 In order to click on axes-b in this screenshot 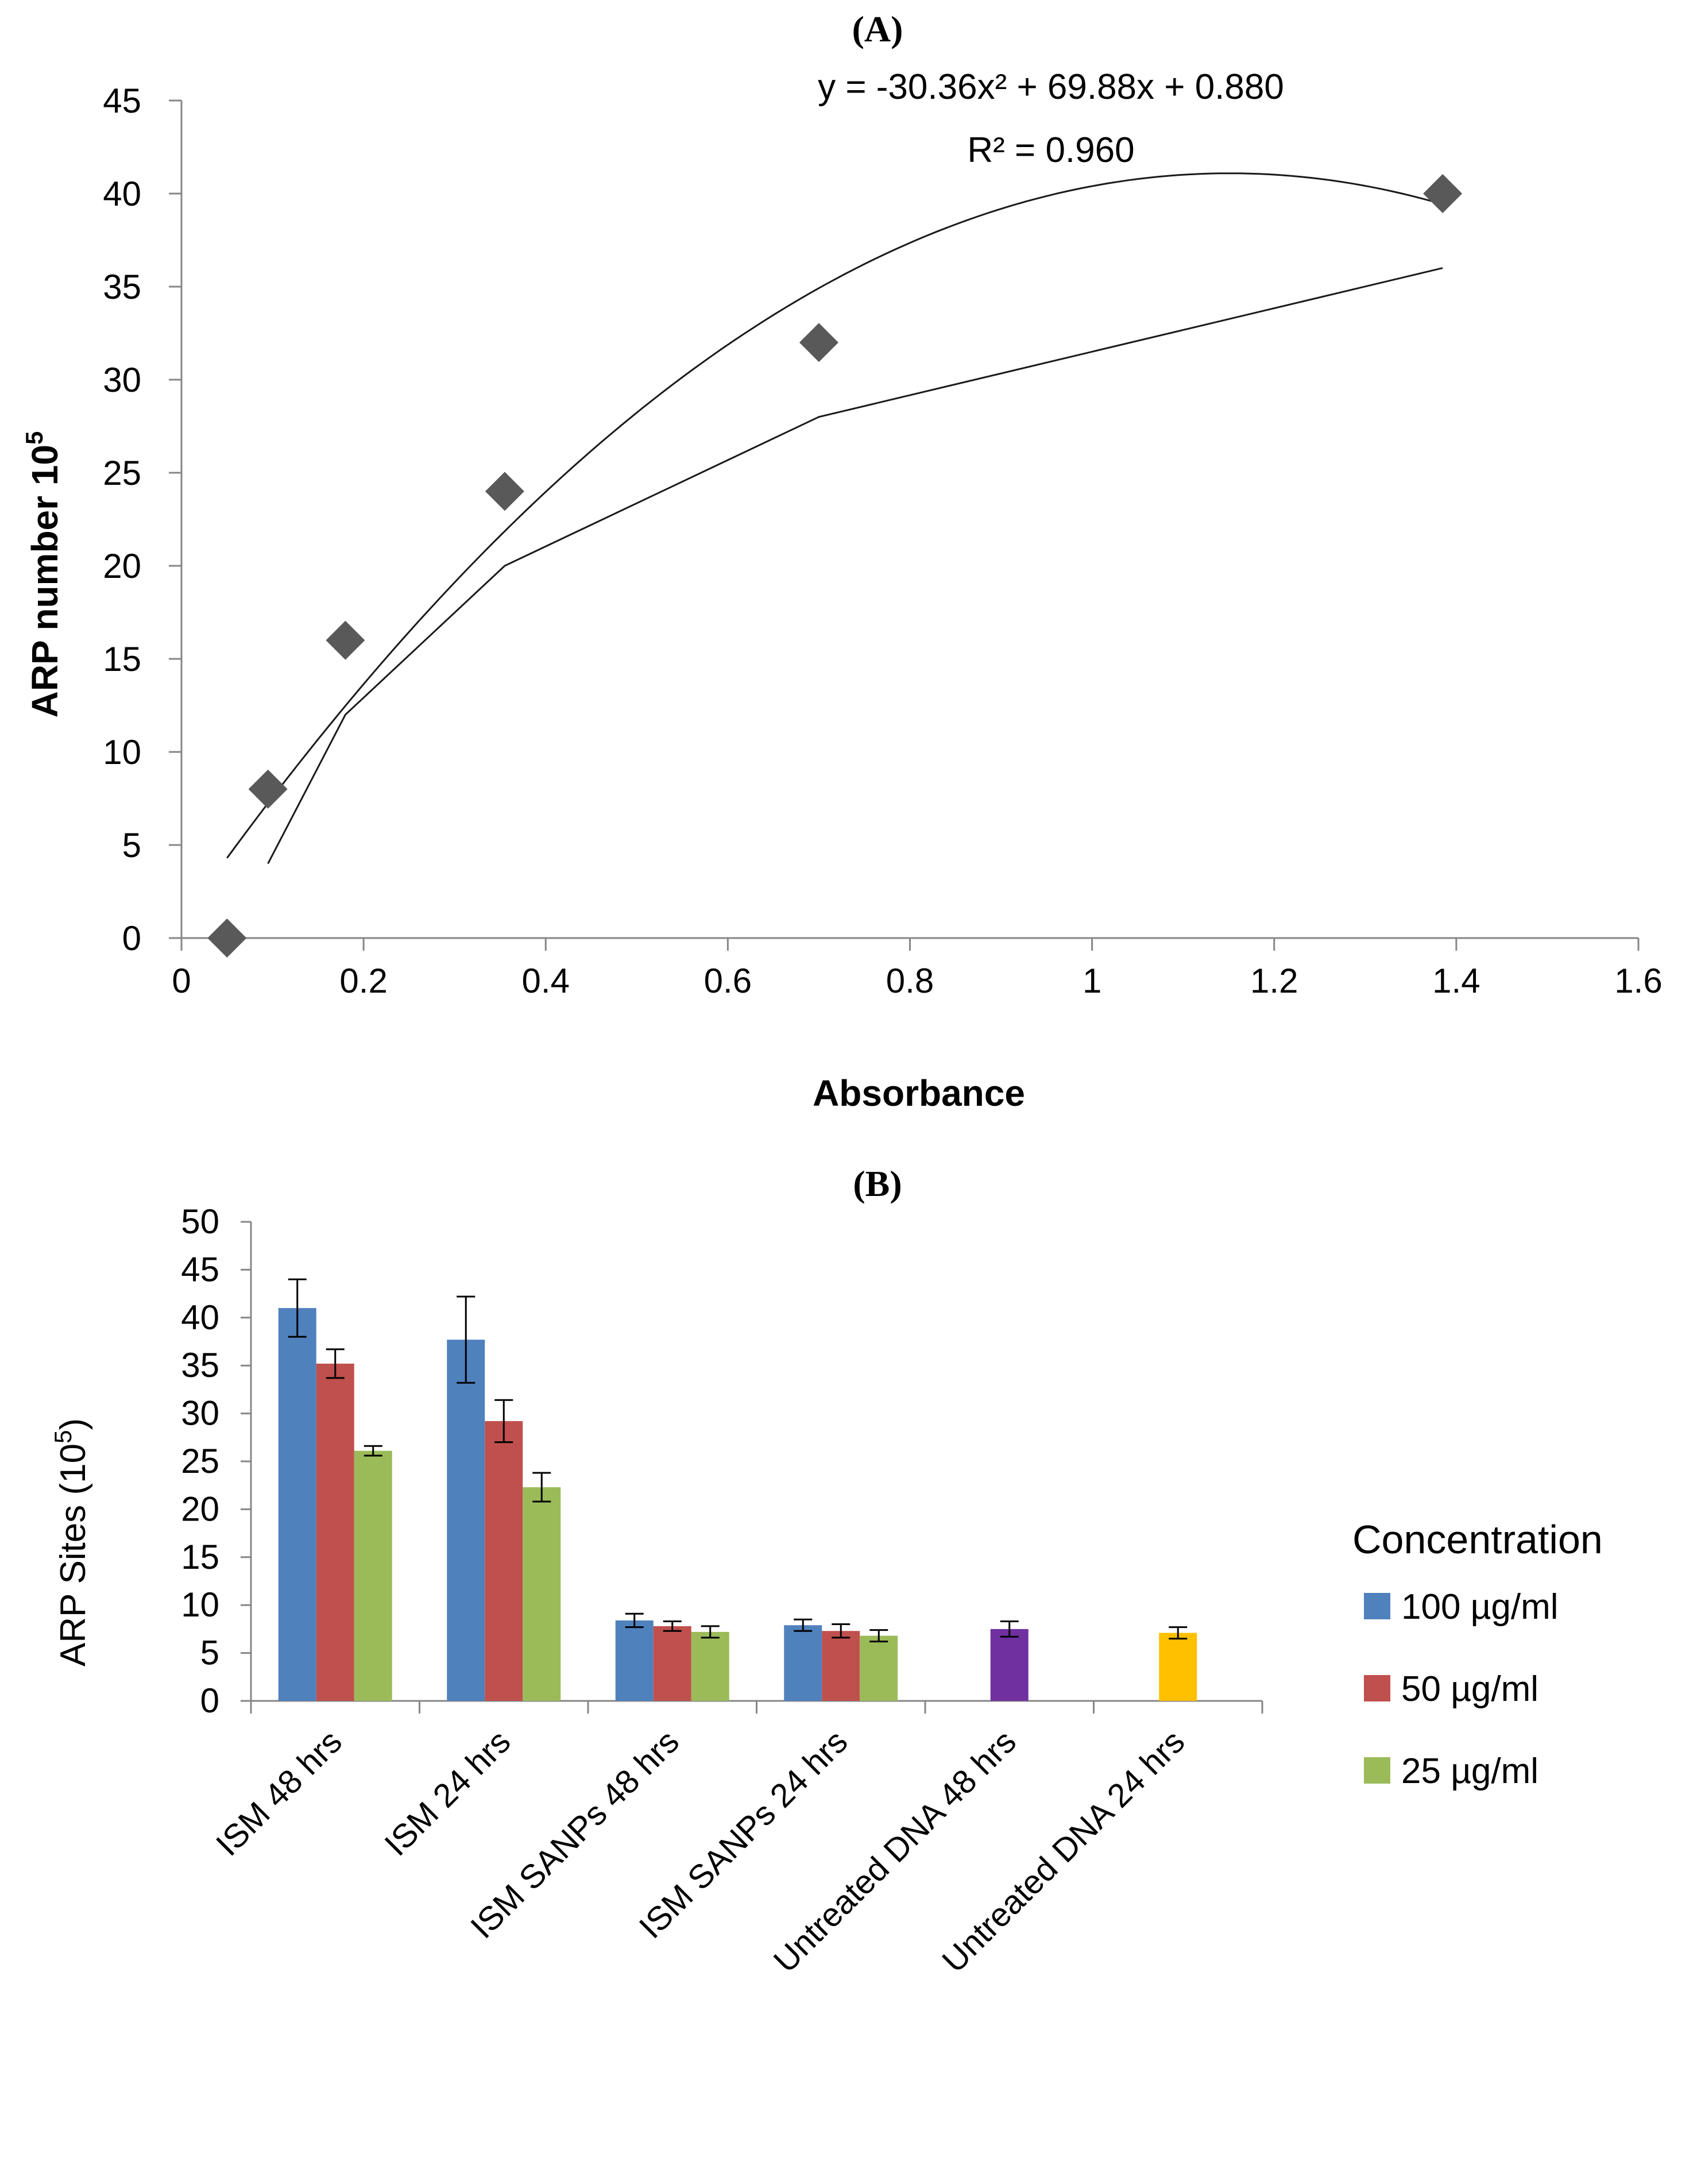, I will do `click(752, 1468)`.